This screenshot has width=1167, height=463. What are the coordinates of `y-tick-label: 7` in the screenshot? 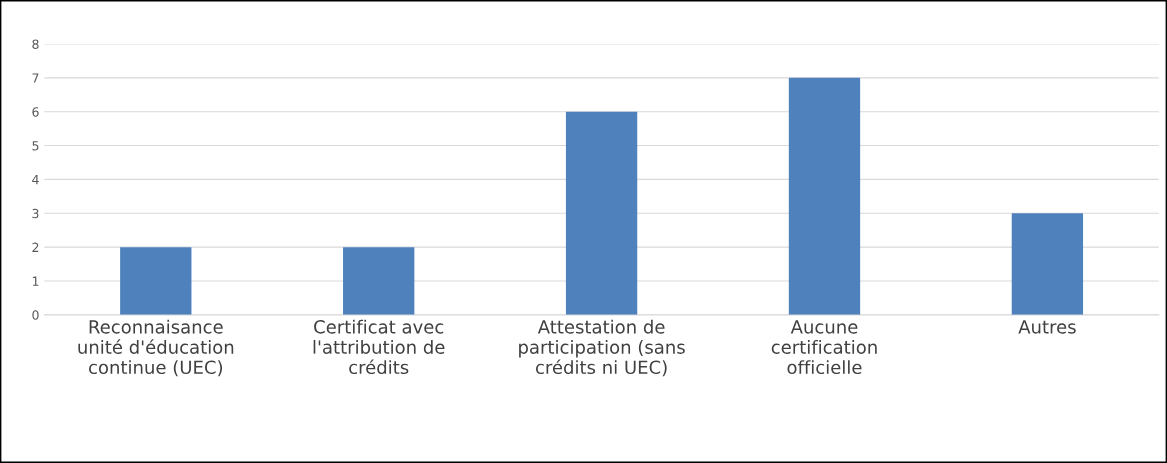 It's located at (35, 78).